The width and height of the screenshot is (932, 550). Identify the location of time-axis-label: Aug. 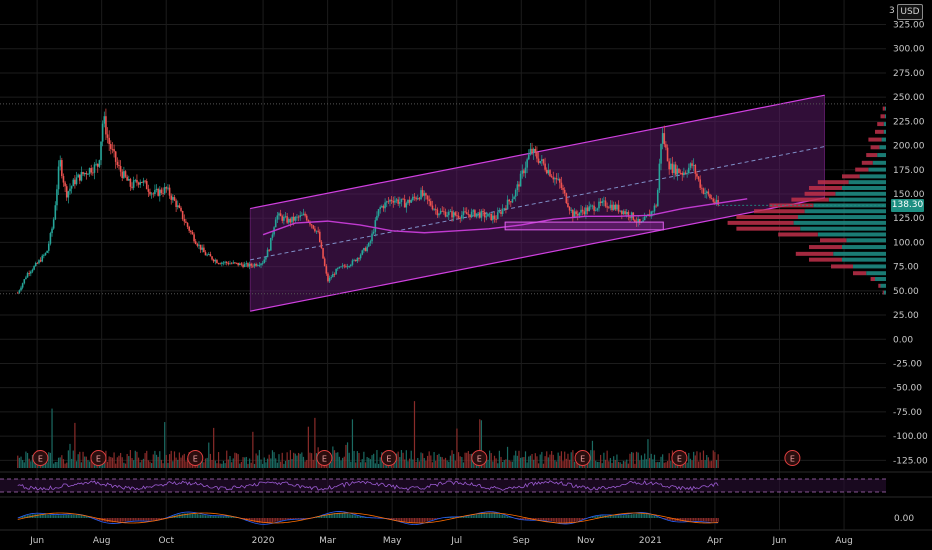
(102, 541).